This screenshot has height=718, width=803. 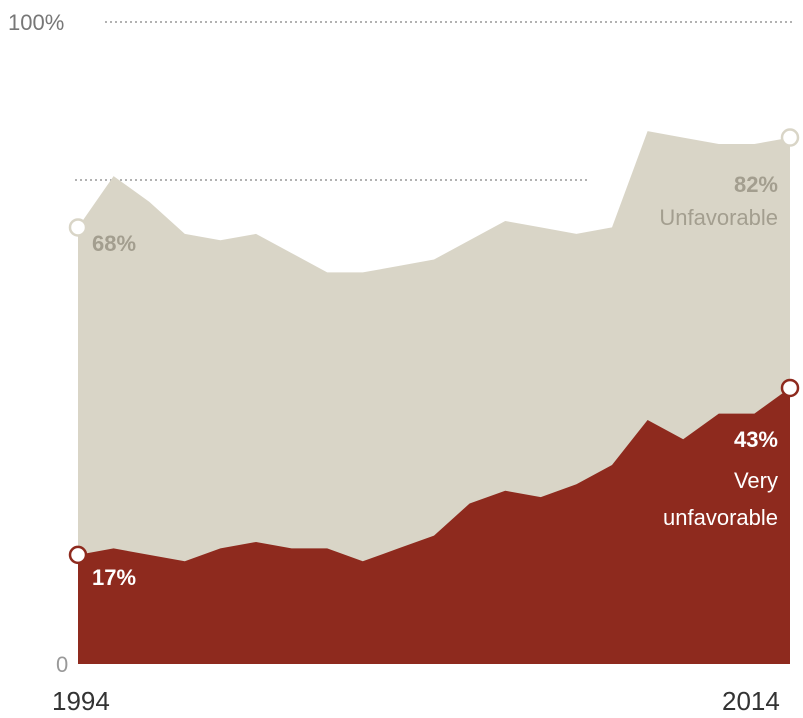 I want to click on x-tick-label-start: 1994, so click(x=81, y=701).